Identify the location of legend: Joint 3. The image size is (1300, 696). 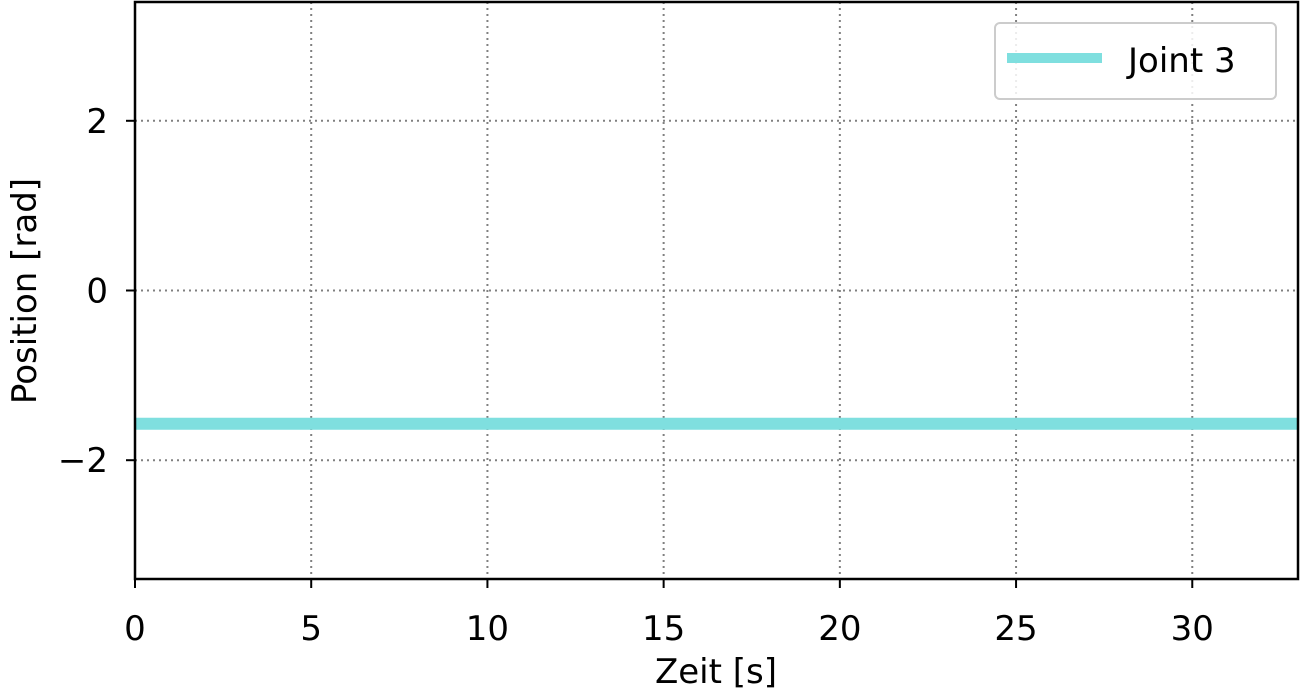
(1135, 61).